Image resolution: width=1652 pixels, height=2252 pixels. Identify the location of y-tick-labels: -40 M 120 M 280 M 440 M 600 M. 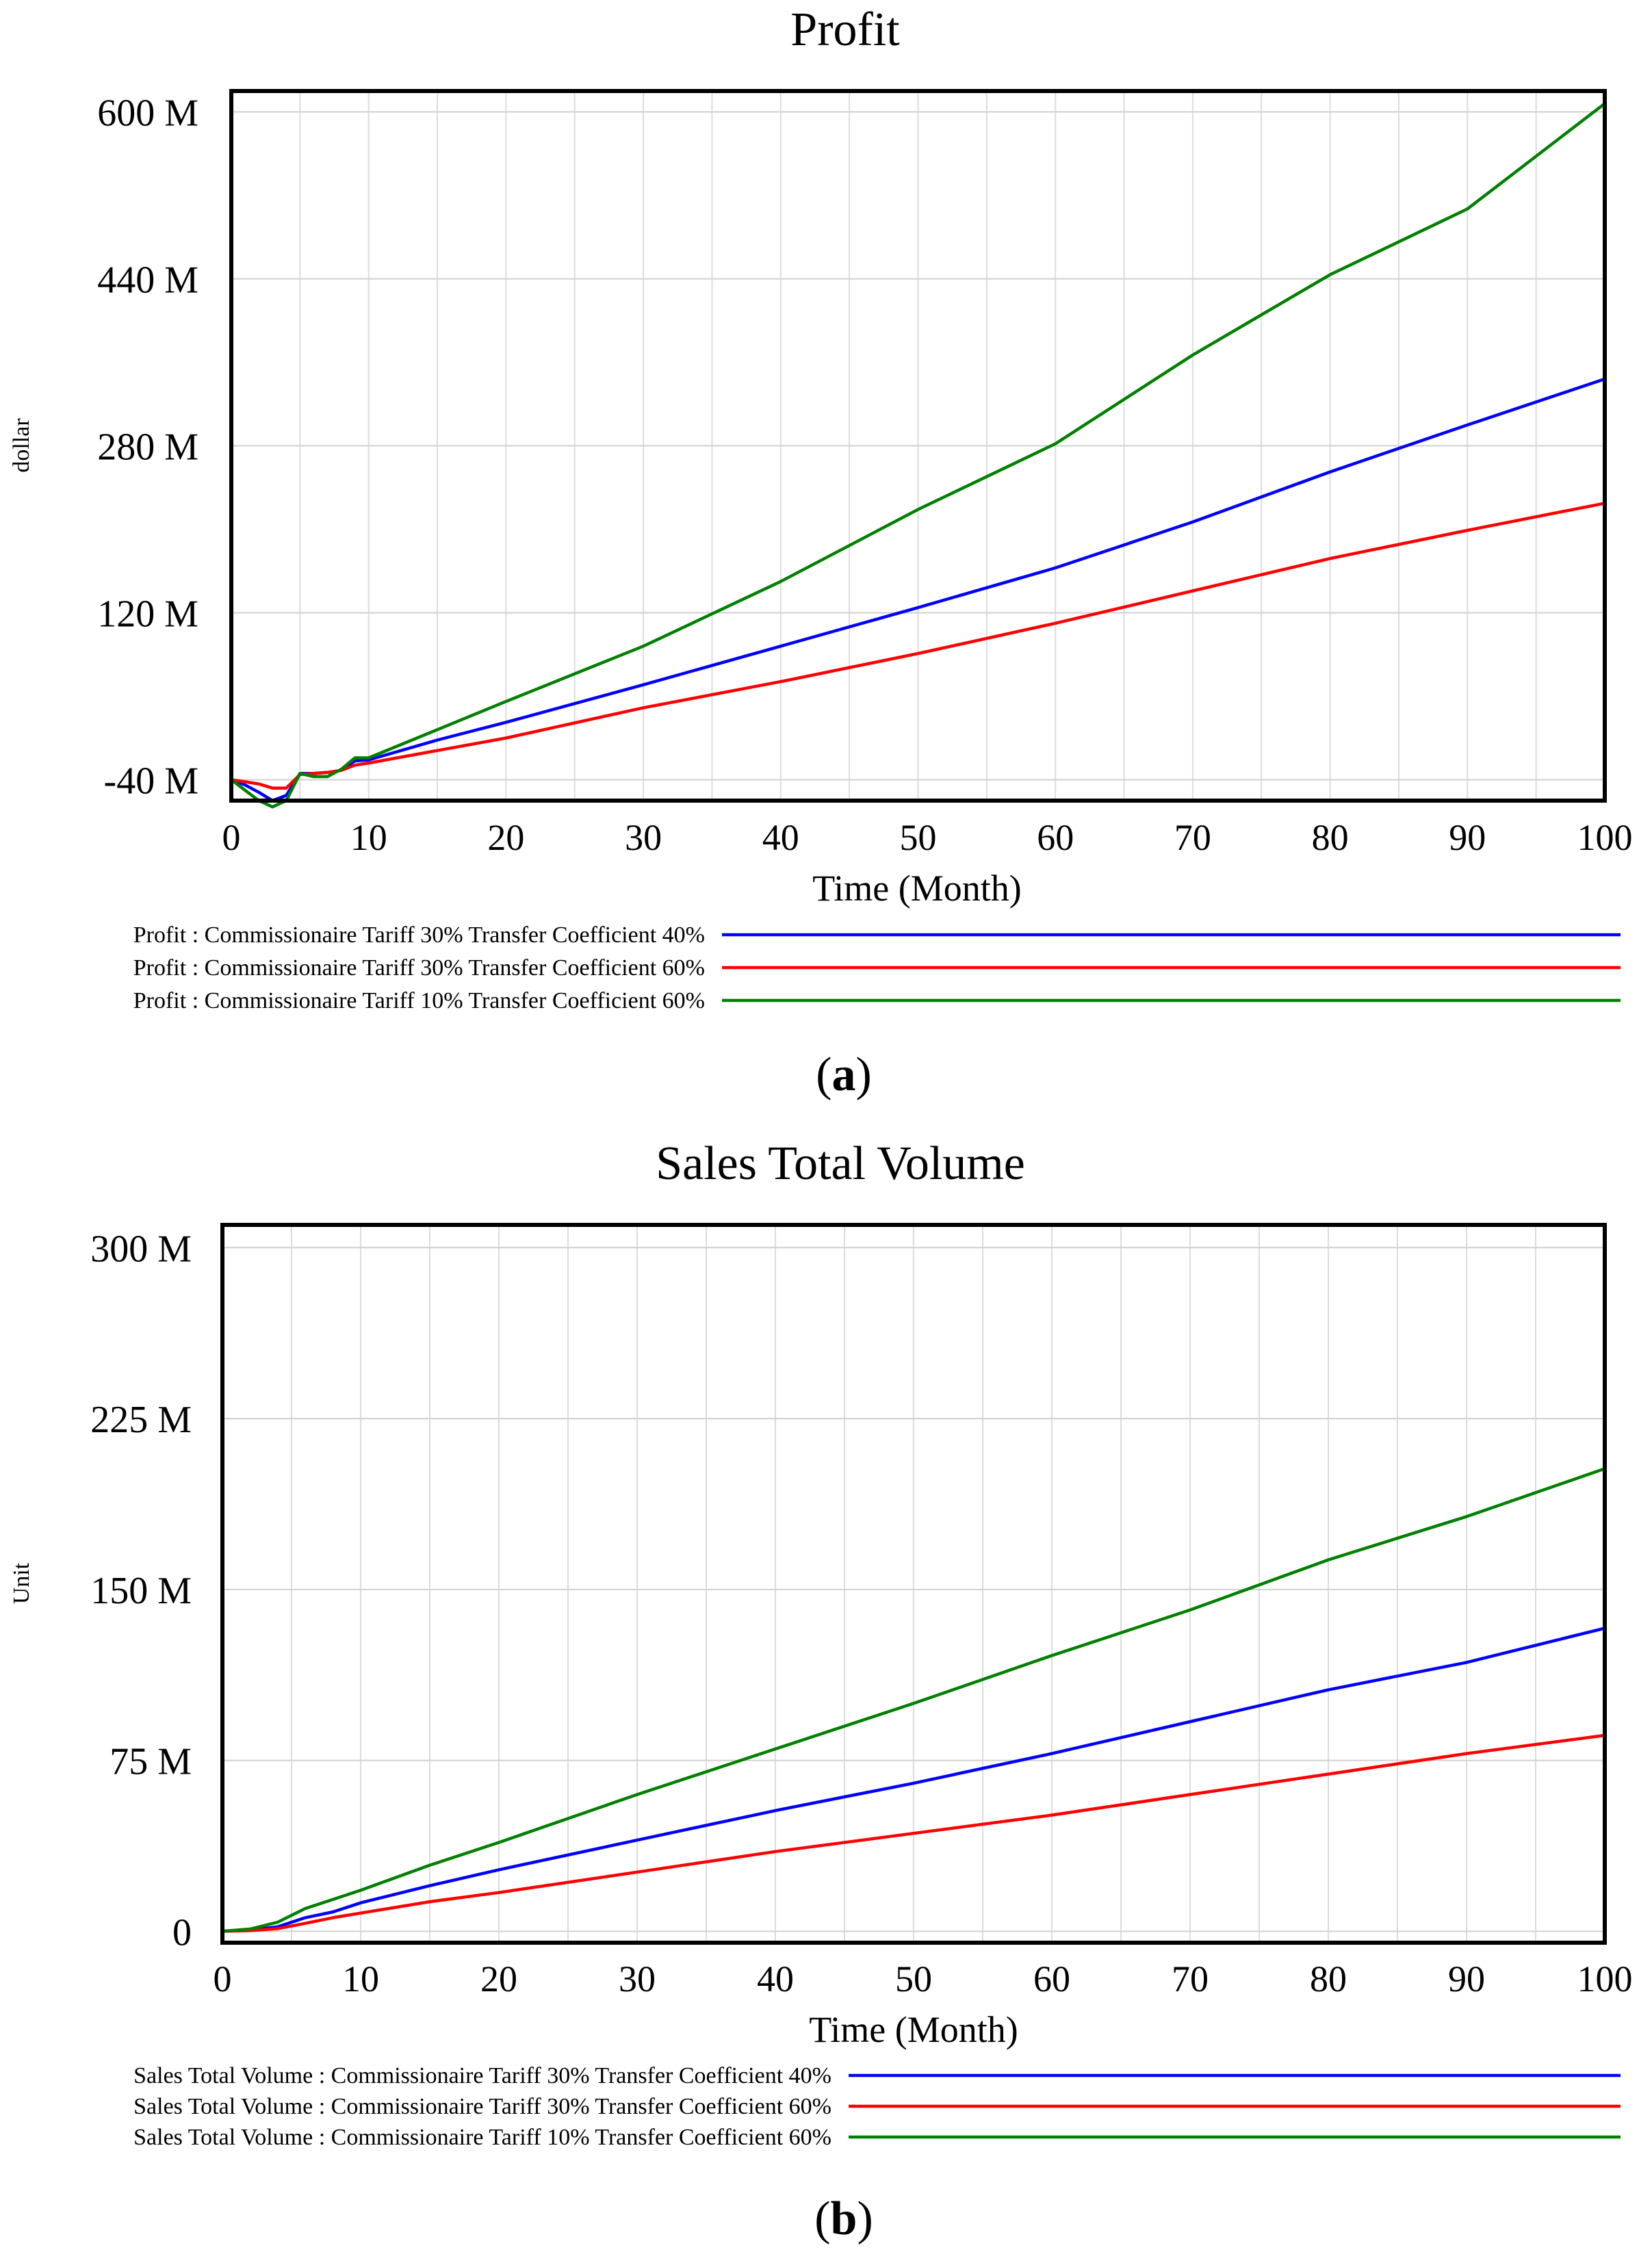
(147, 447).